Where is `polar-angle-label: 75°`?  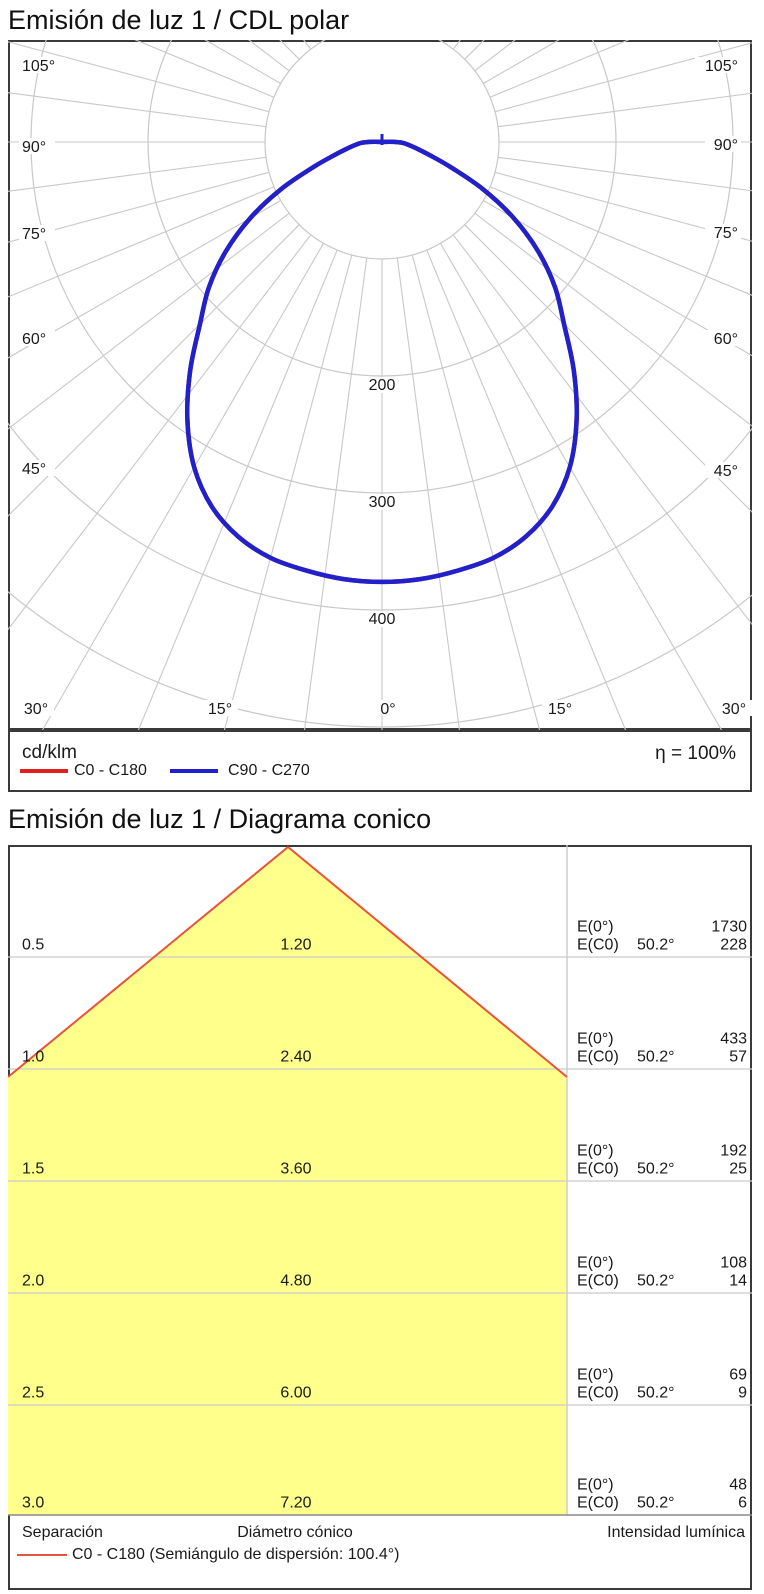 polar-angle-label: 75° is located at coordinates (34, 234).